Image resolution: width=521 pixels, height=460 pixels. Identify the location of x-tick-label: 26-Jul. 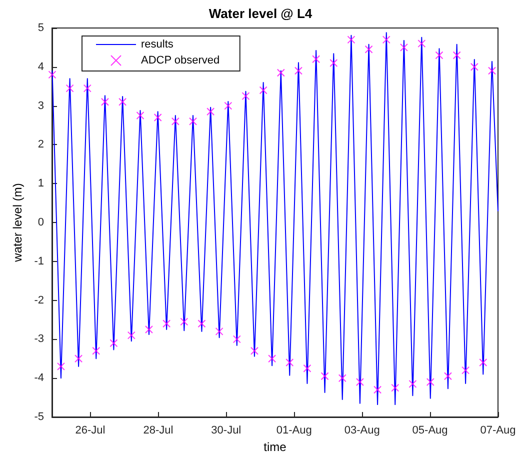
(90, 430).